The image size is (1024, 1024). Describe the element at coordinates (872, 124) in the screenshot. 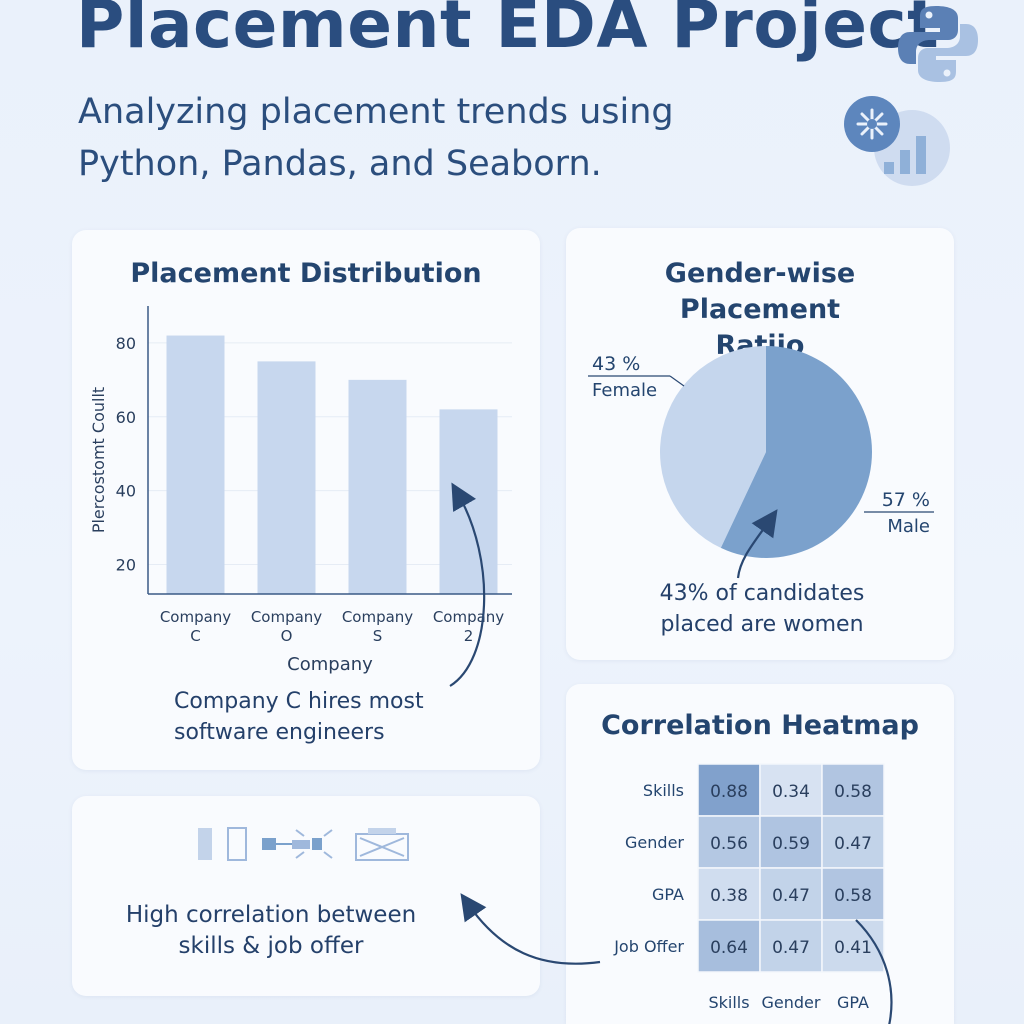

I see `seaborn-logo-icon` at that location.